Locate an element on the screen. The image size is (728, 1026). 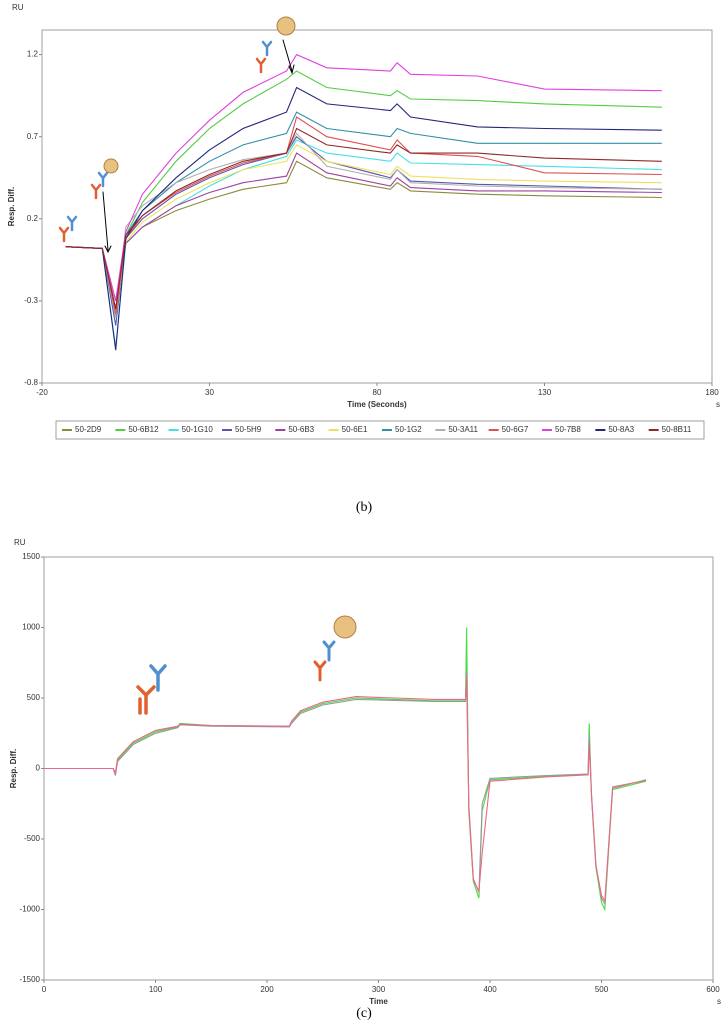
y-tick-label: -0.8 is located at coordinates (31, 382).